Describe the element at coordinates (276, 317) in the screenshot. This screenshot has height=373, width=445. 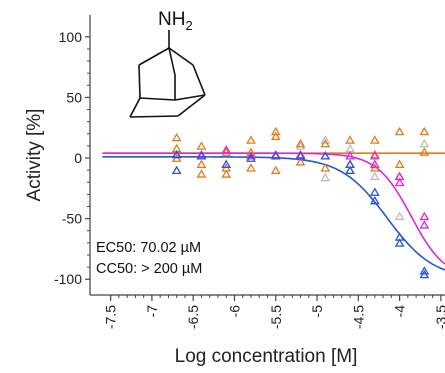
I see `x-tick-label: -5.5` at that location.